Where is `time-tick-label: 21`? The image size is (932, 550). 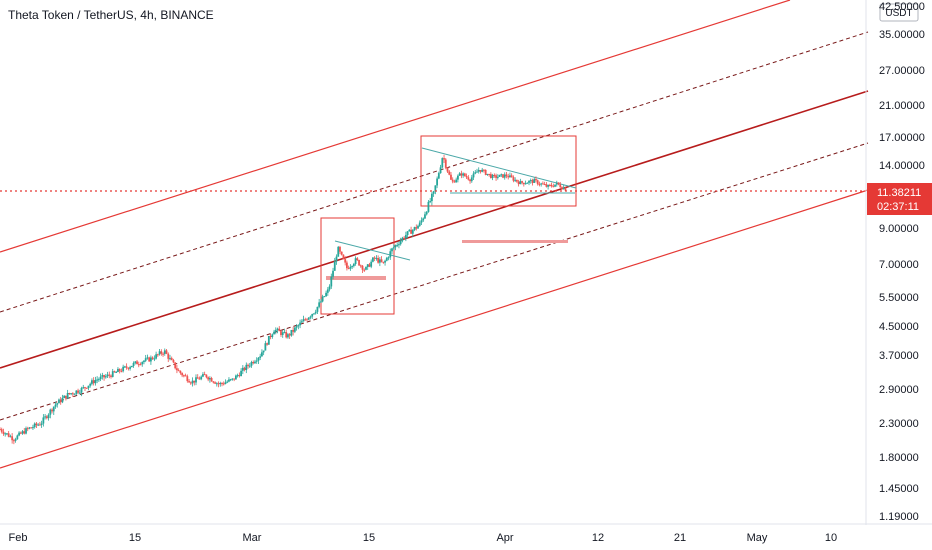 time-tick-label: 21 is located at coordinates (680, 538).